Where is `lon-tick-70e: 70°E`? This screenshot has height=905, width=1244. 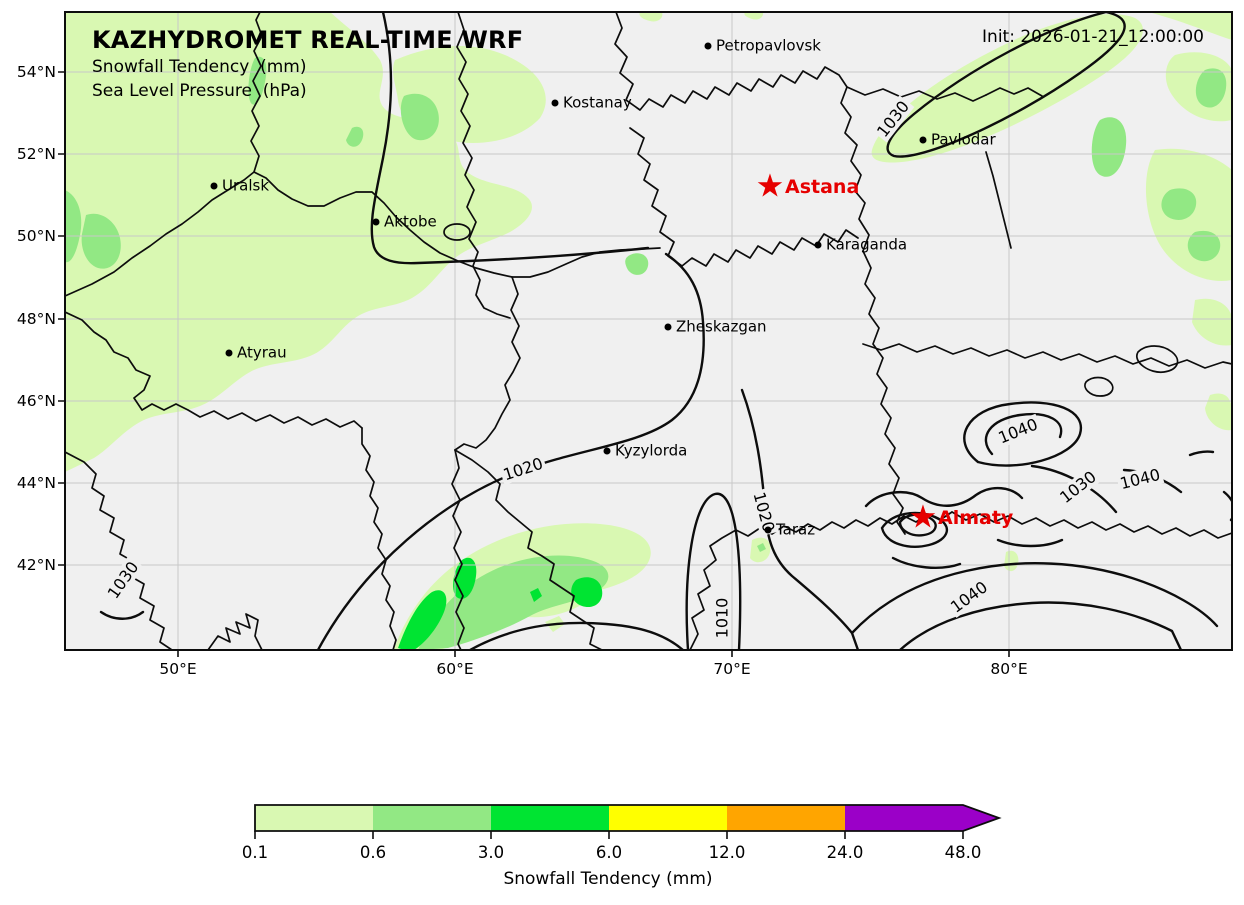
lon-tick-70e: 70°E is located at coordinates (732, 669).